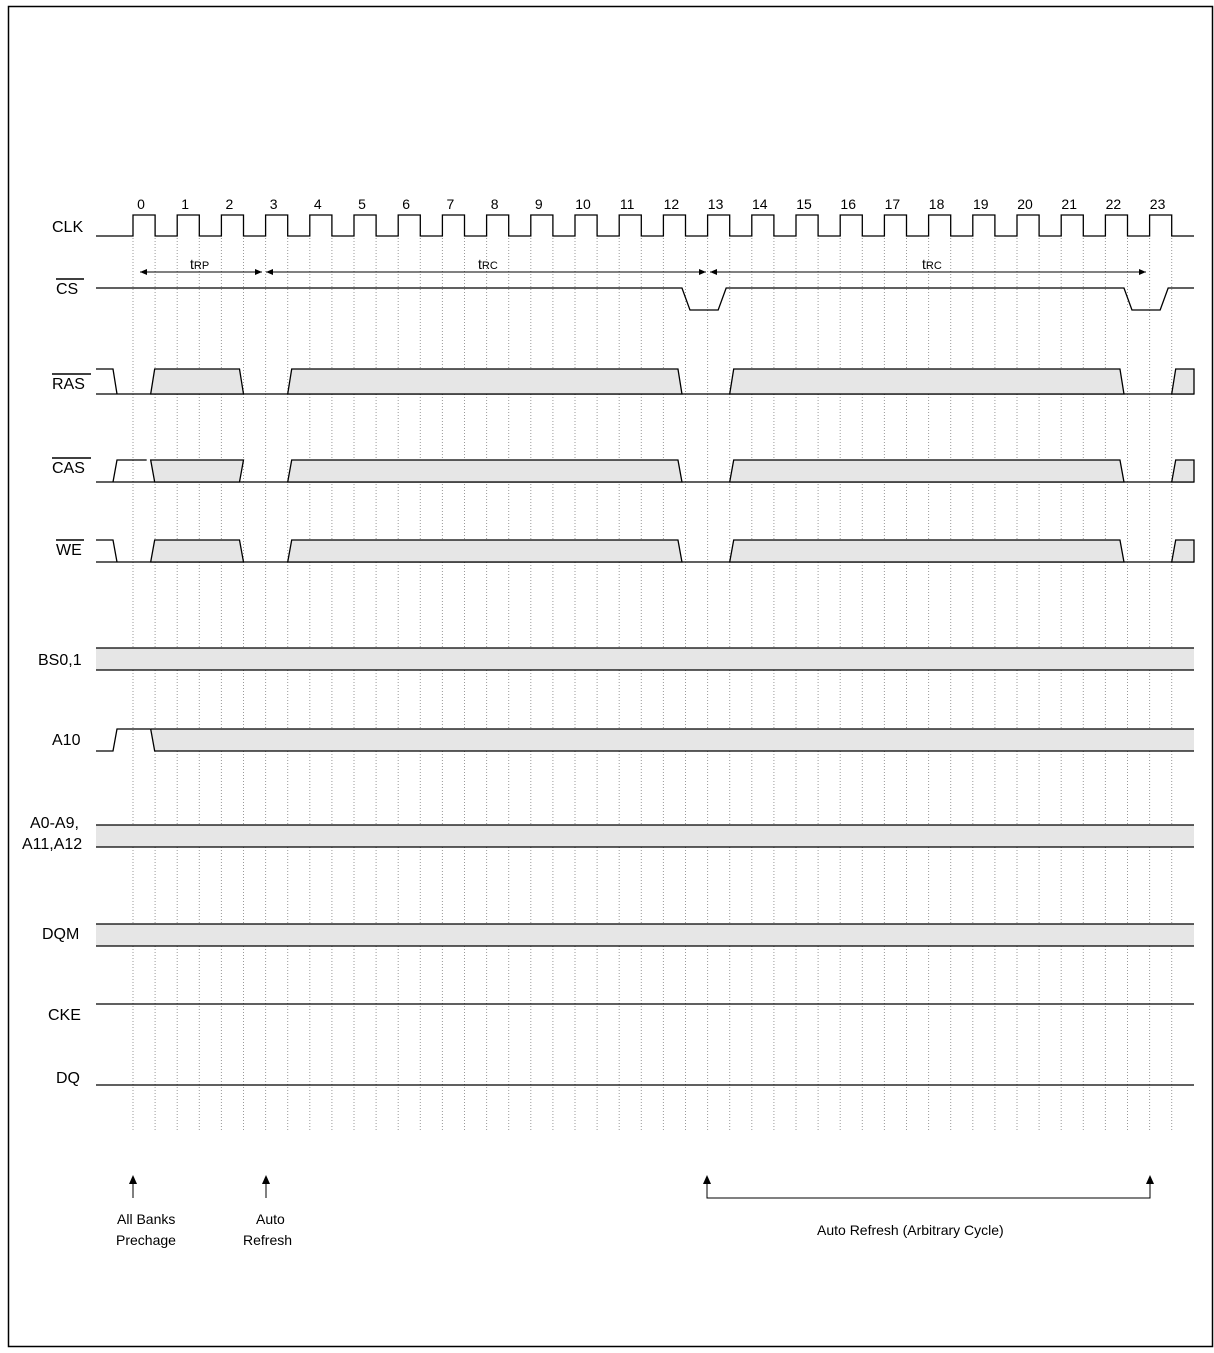  I want to click on label-cke: CKE, so click(64, 1015).